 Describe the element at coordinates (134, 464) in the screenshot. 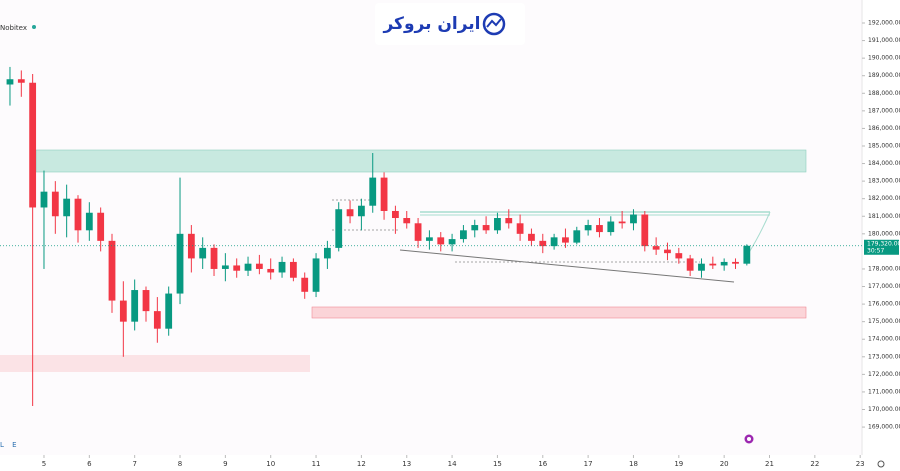

I see `x-tick-label: 7` at that location.